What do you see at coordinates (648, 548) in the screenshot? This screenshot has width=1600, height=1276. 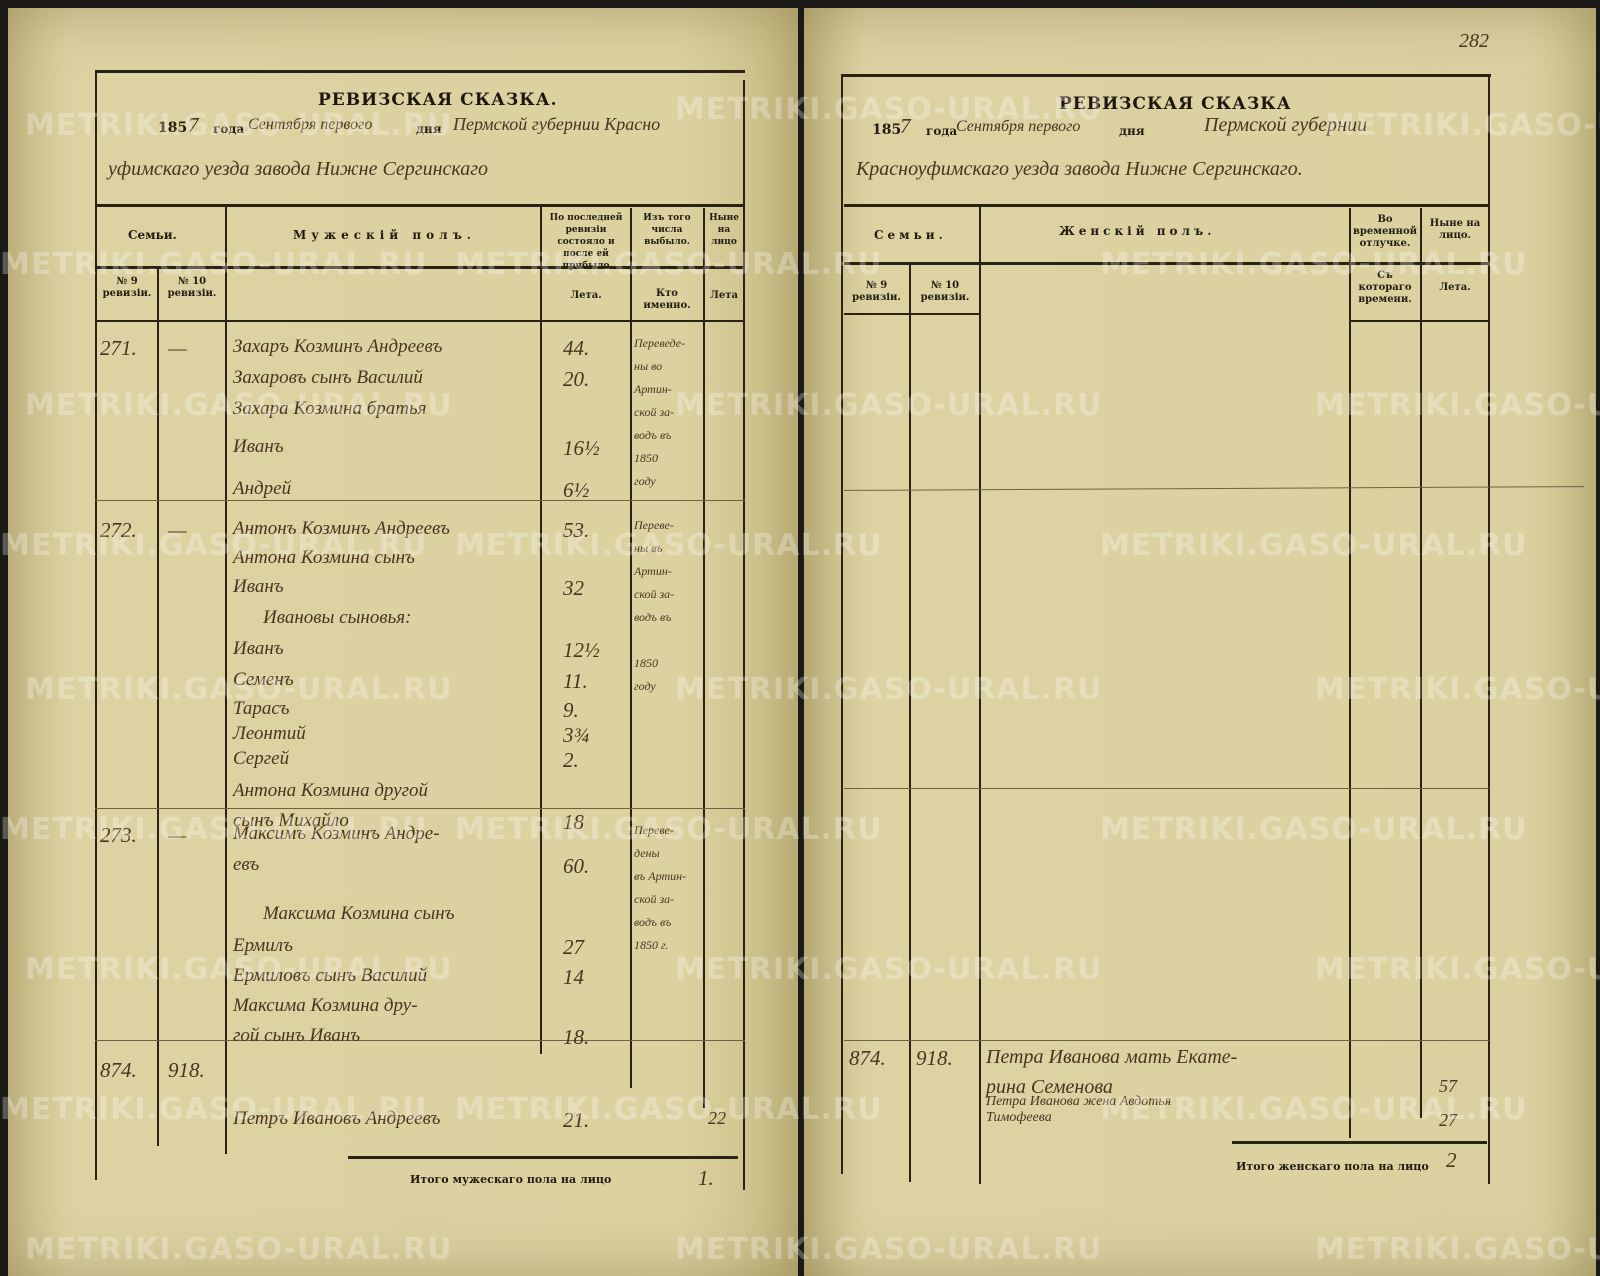 I see `departure-remark: ны въ` at bounding box center [648, 548].